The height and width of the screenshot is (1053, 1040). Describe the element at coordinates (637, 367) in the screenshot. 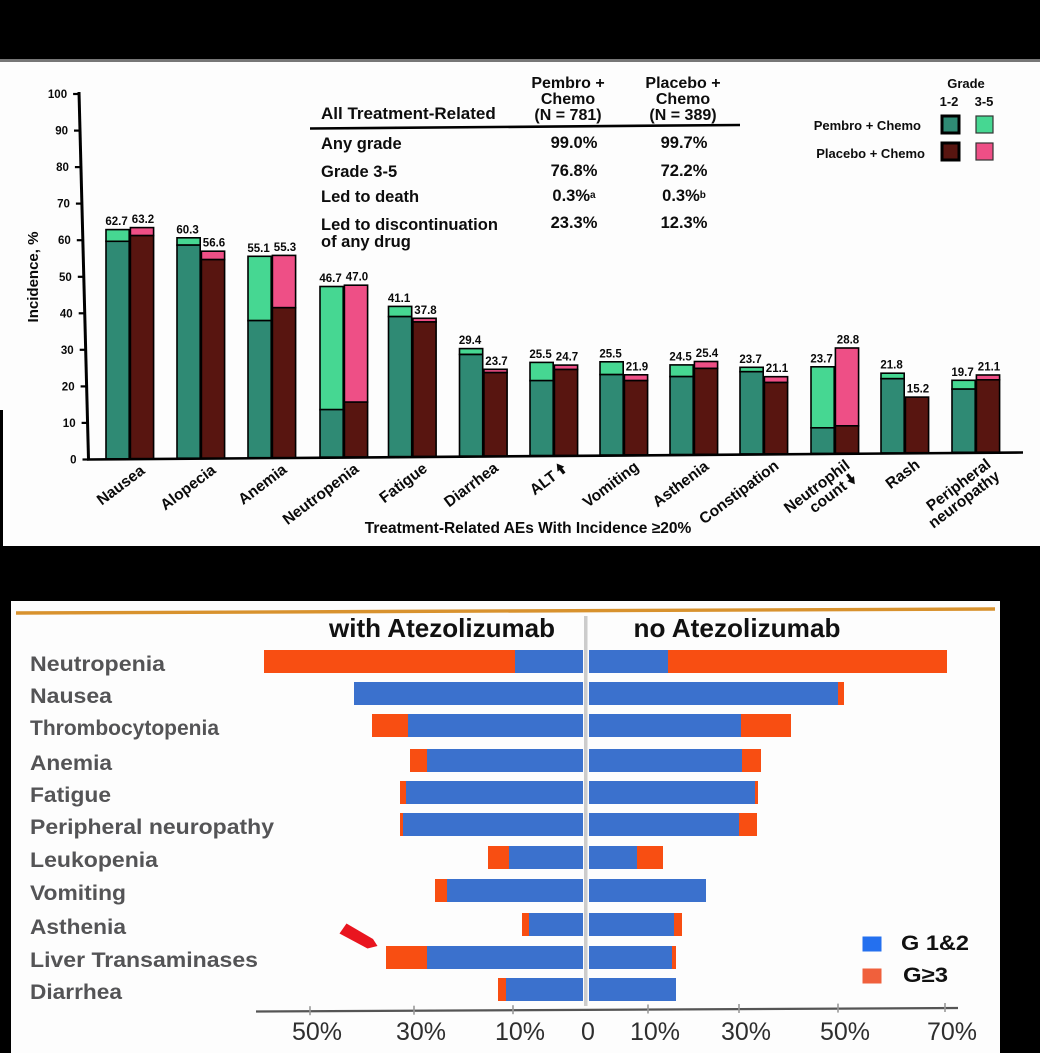

I see `svg-text: 21.9` at that location.